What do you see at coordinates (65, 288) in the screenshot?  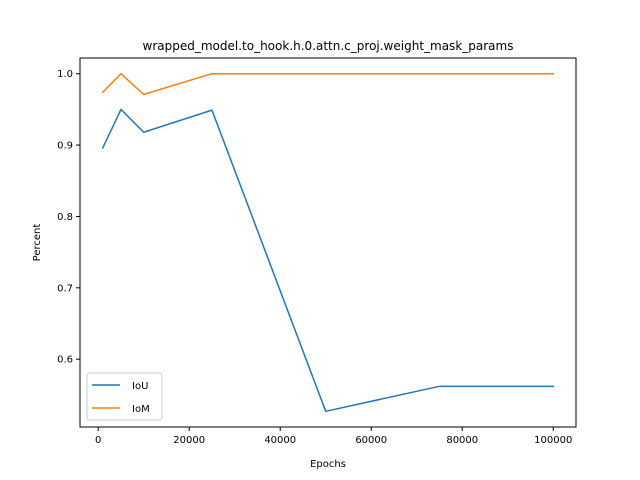 I see `y-tick-label: 0.7` at bounding box center [65, 288].